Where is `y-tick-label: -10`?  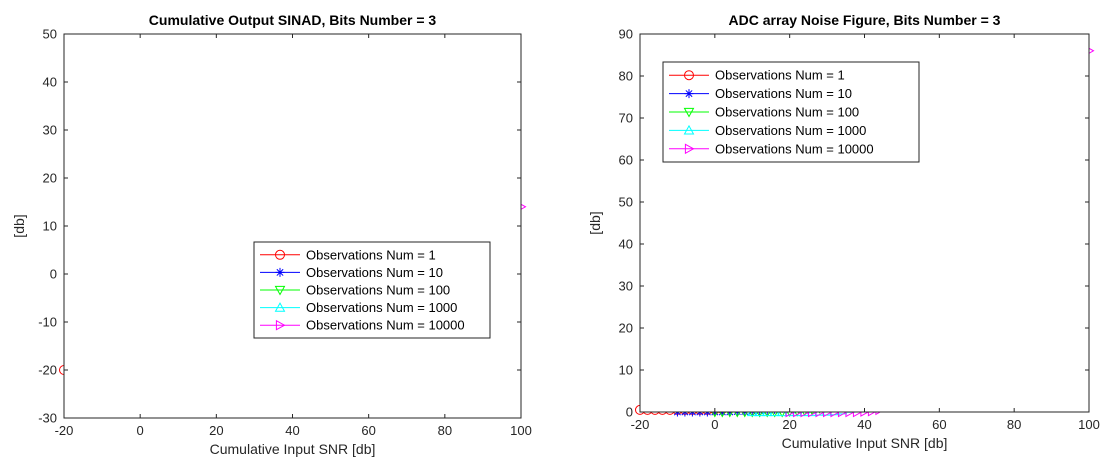
y-tick-label: -10 is located at coordinates (47, 322).